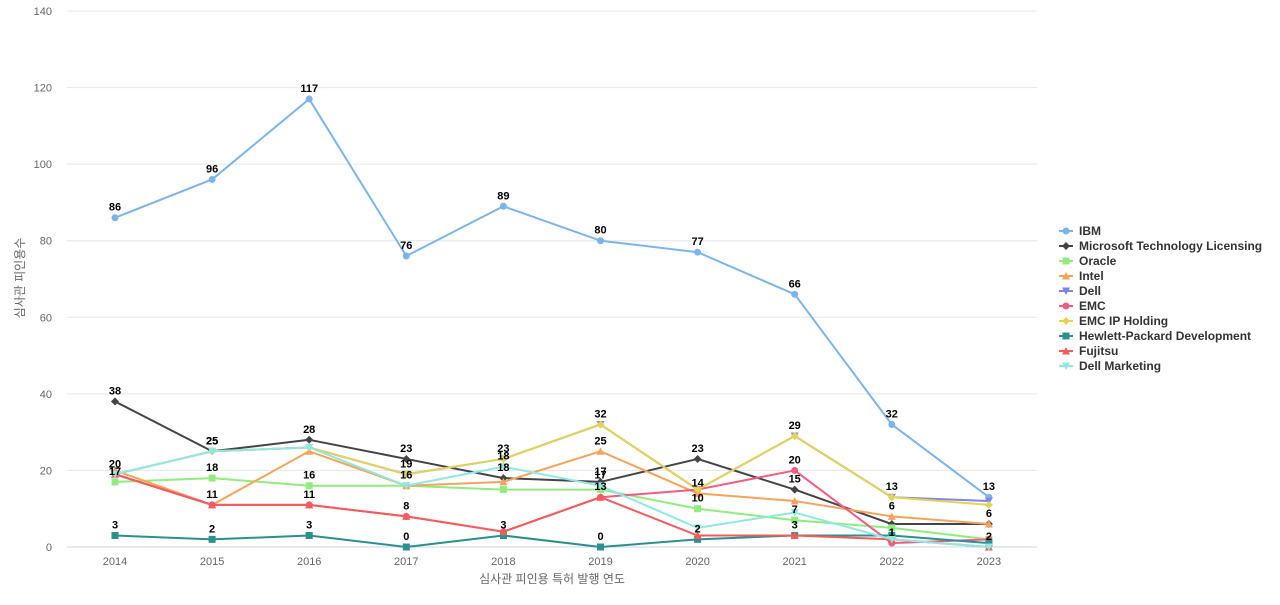  Describe the element at coordinates (309, 430) in the screenshot. I see `data-label: 28` at that location.